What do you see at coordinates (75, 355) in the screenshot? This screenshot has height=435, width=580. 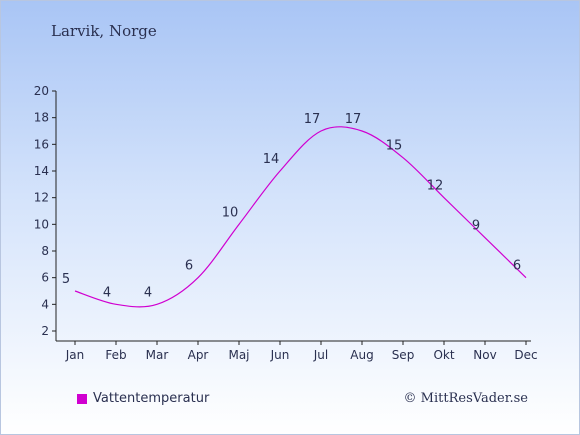 I see `x-tick-label: Jan` at bounding box center [75, 355].